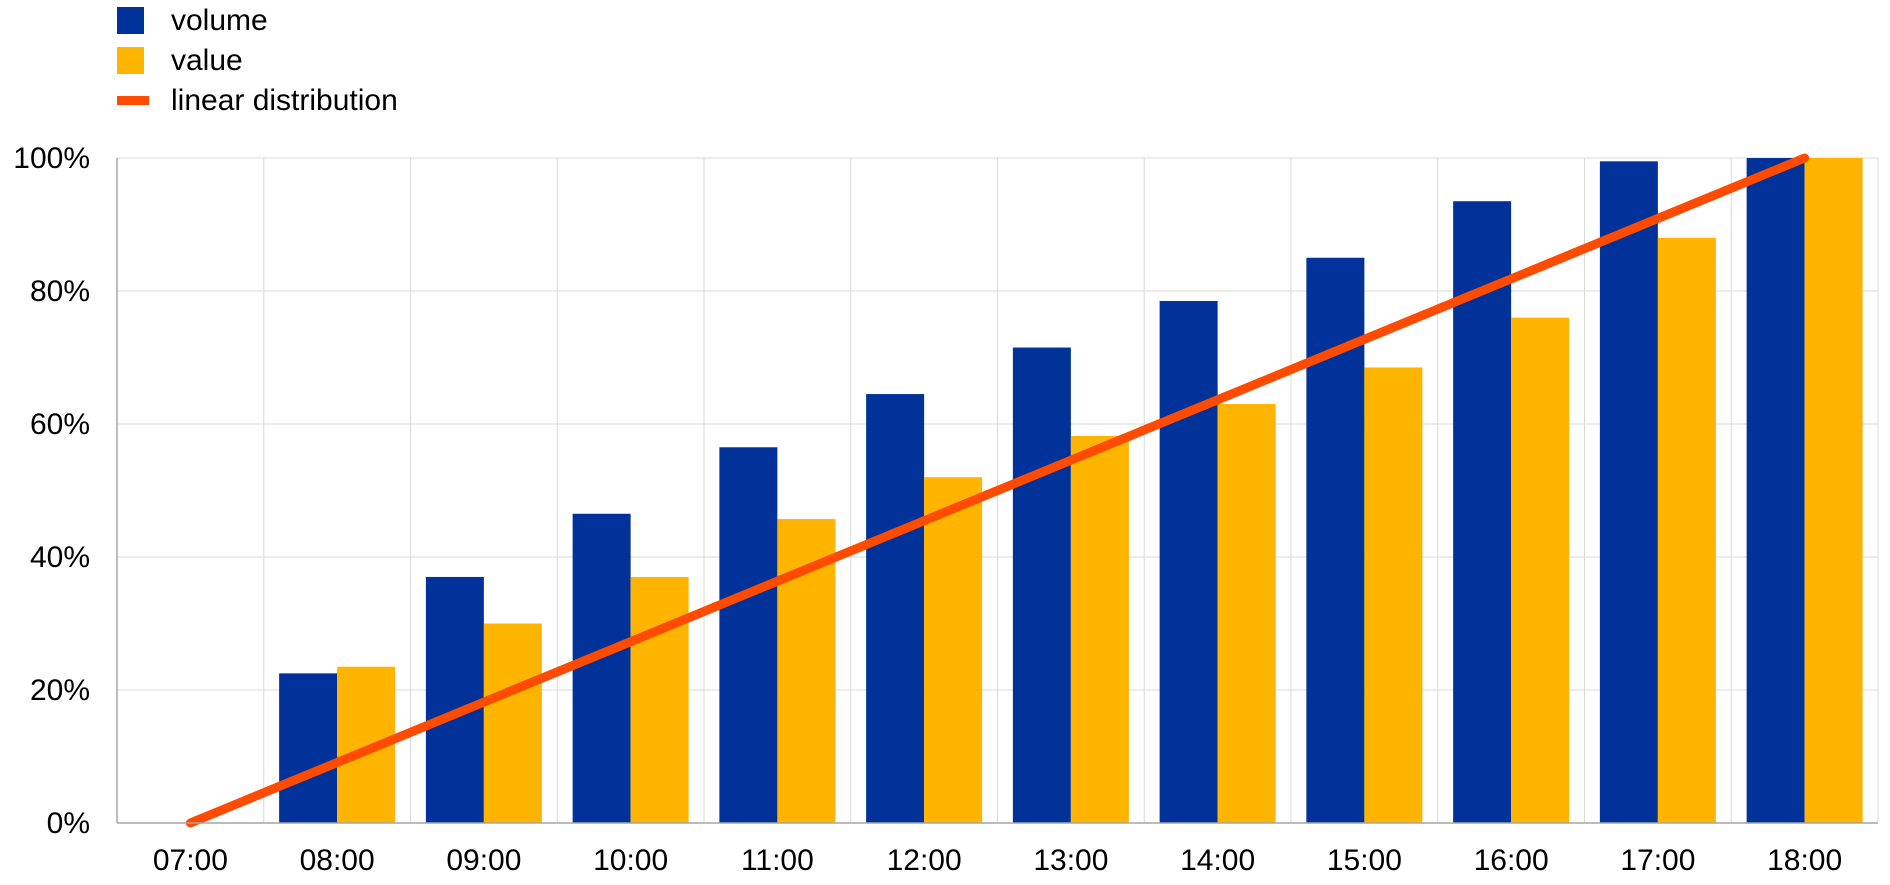  Describe the element at coordinates (207, 60) in the screenshot. I see `legend-label-value: value` at that location.